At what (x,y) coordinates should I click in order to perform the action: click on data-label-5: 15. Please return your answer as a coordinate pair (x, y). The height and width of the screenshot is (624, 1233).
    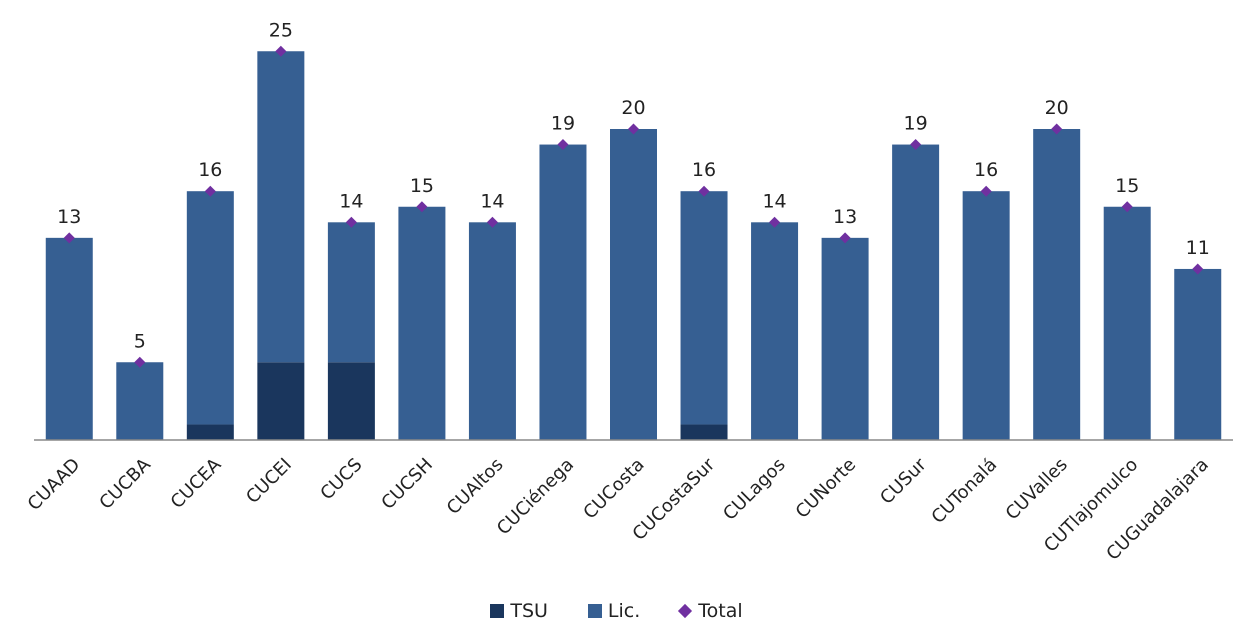
    Looking at the image, I should click on (422, 186).